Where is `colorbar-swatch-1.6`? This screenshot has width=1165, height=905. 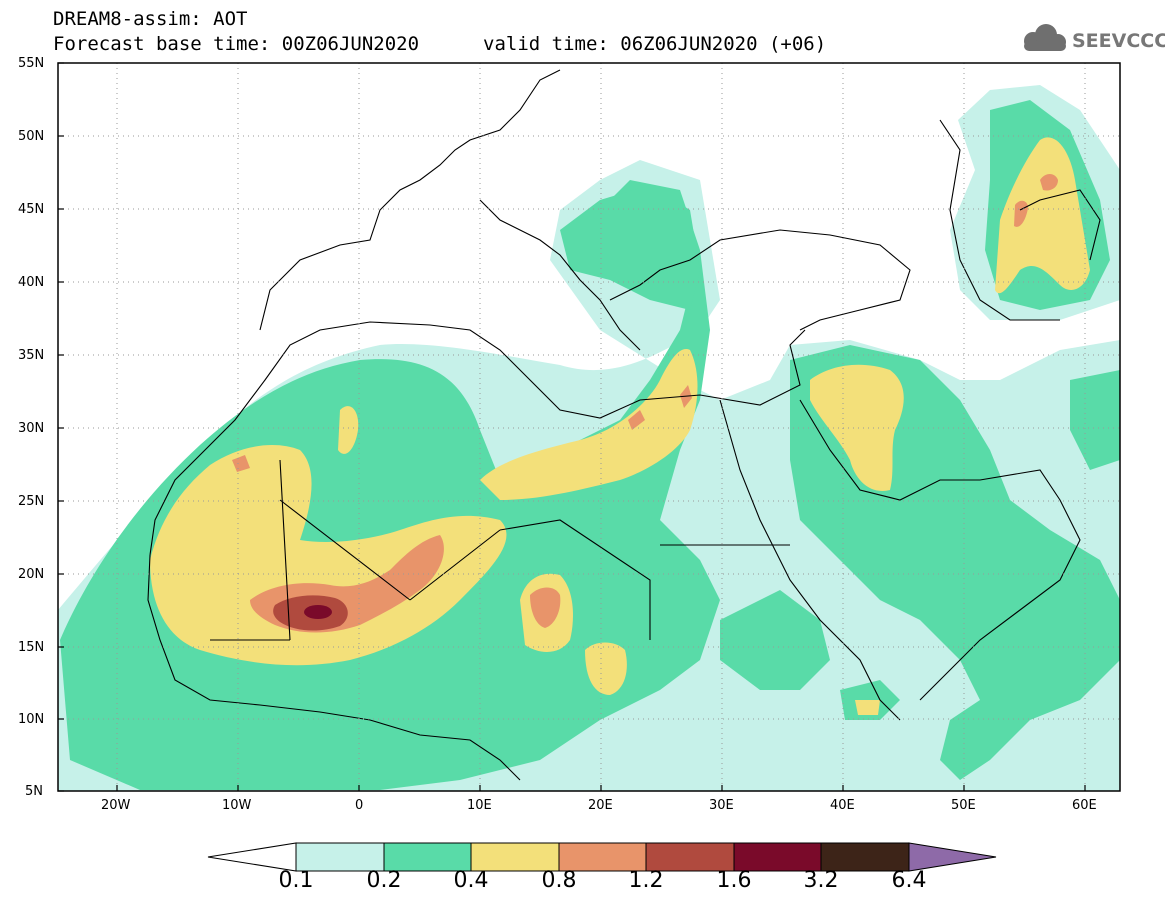 colorbar-swatch-1.6 is located at coordinates (777, 857).